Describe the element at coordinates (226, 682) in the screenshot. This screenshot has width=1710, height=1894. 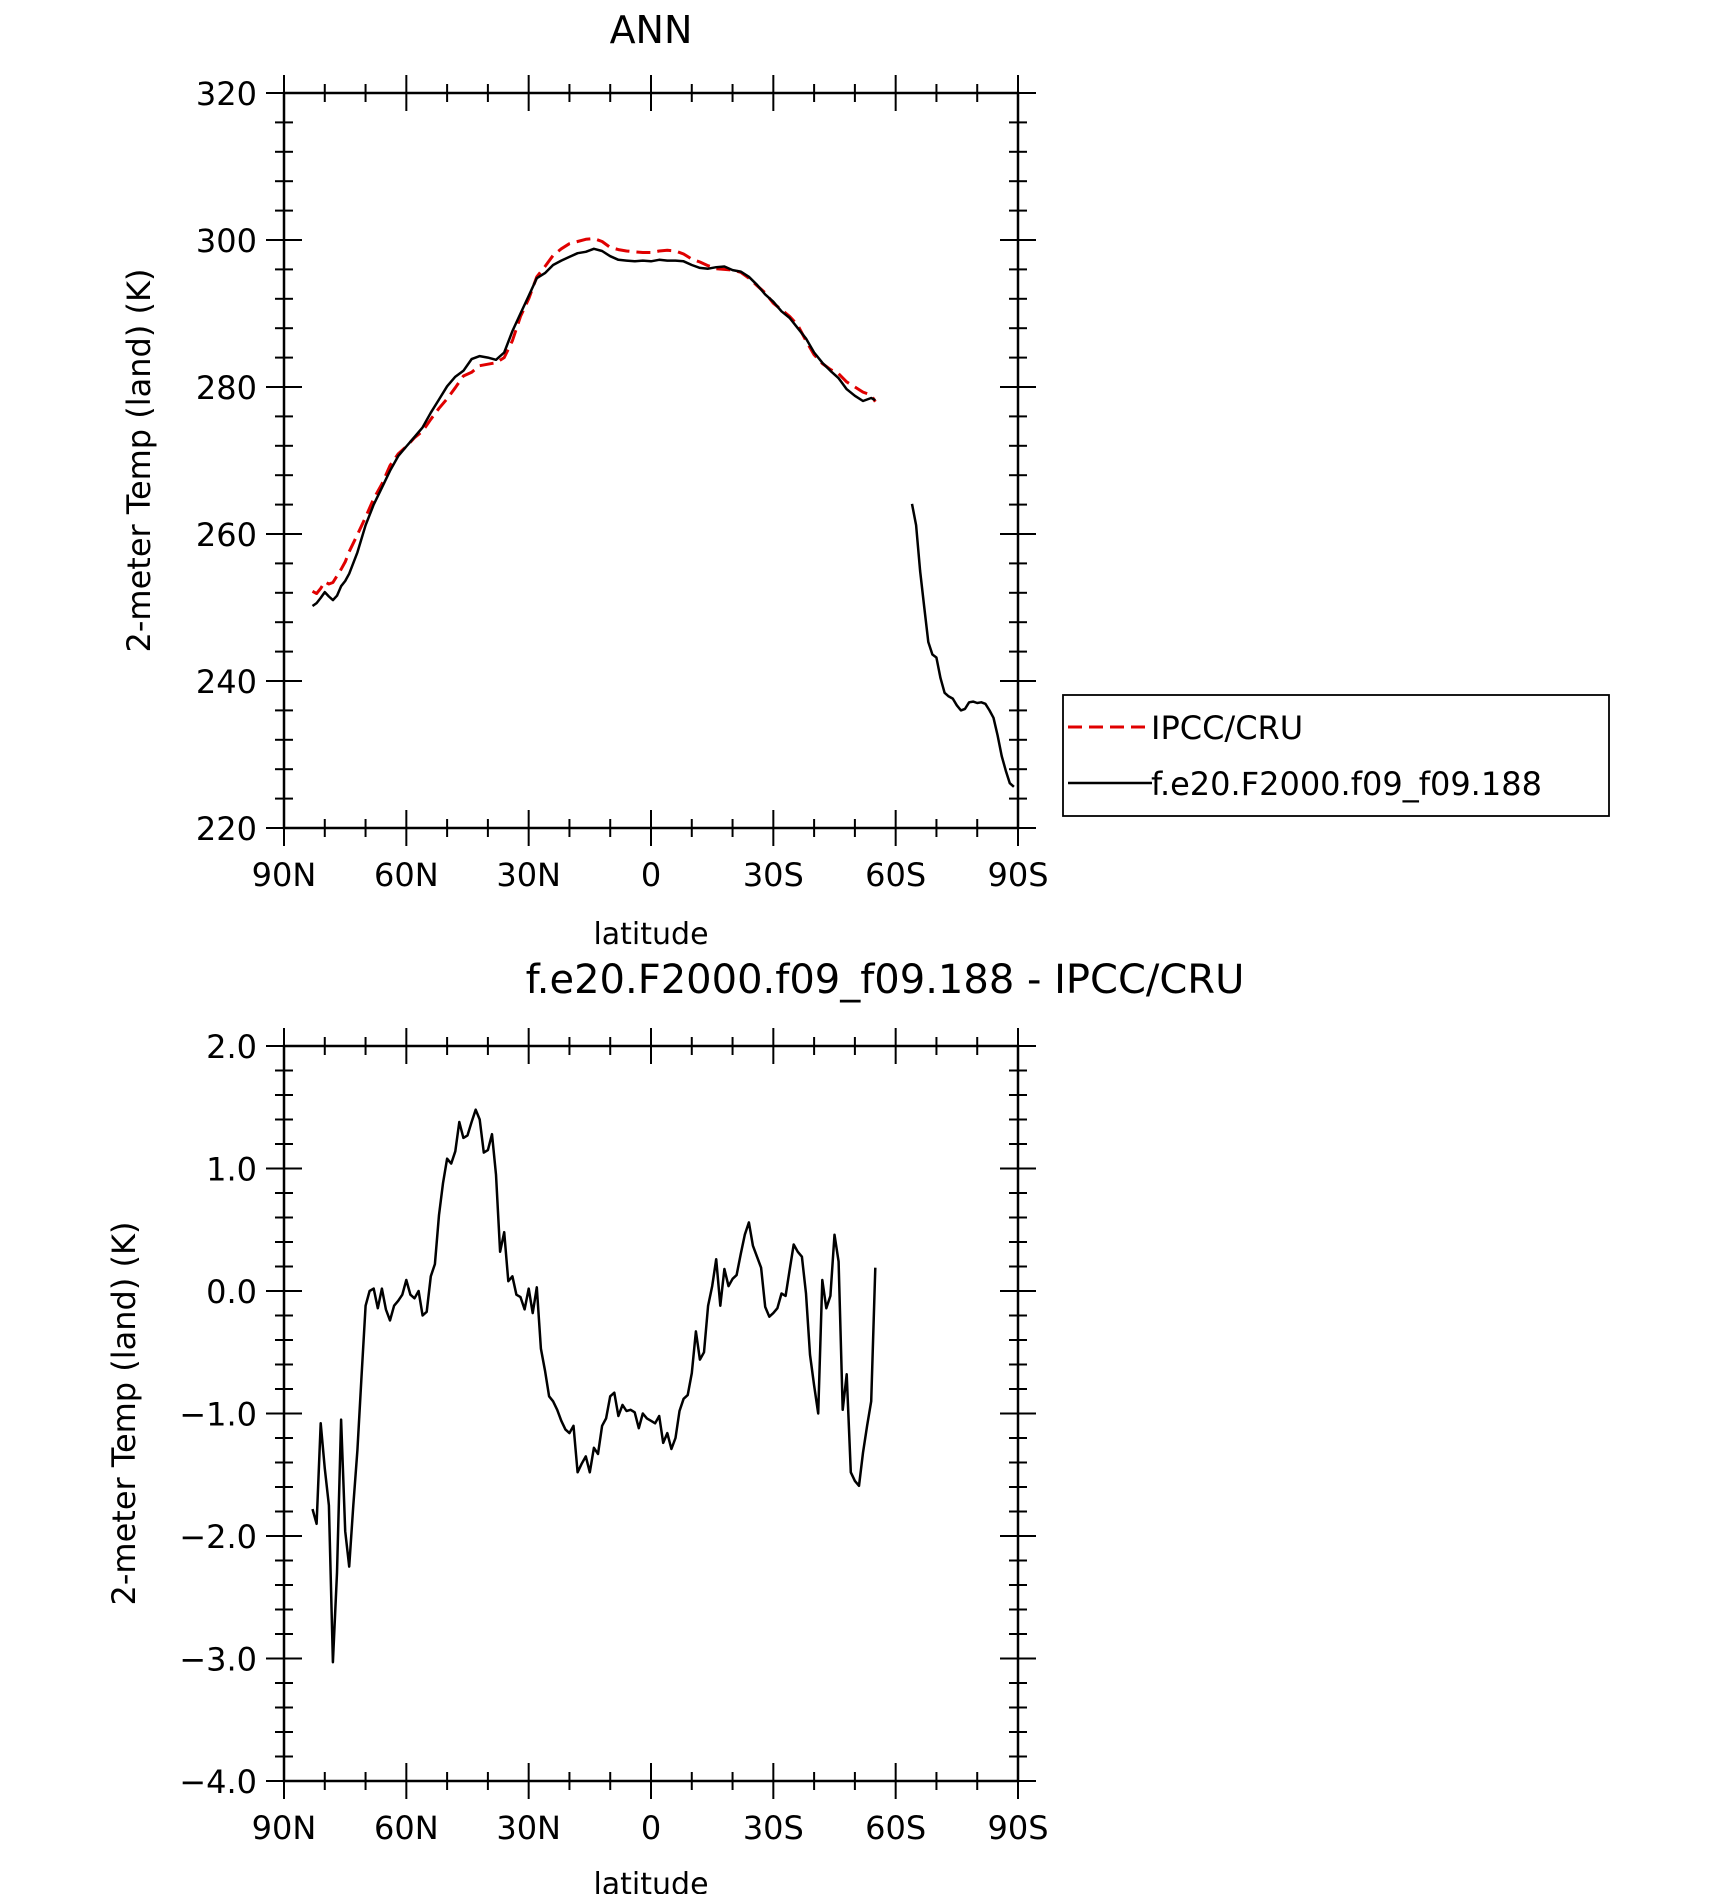
I see `y-tick-label: 240` at that location.